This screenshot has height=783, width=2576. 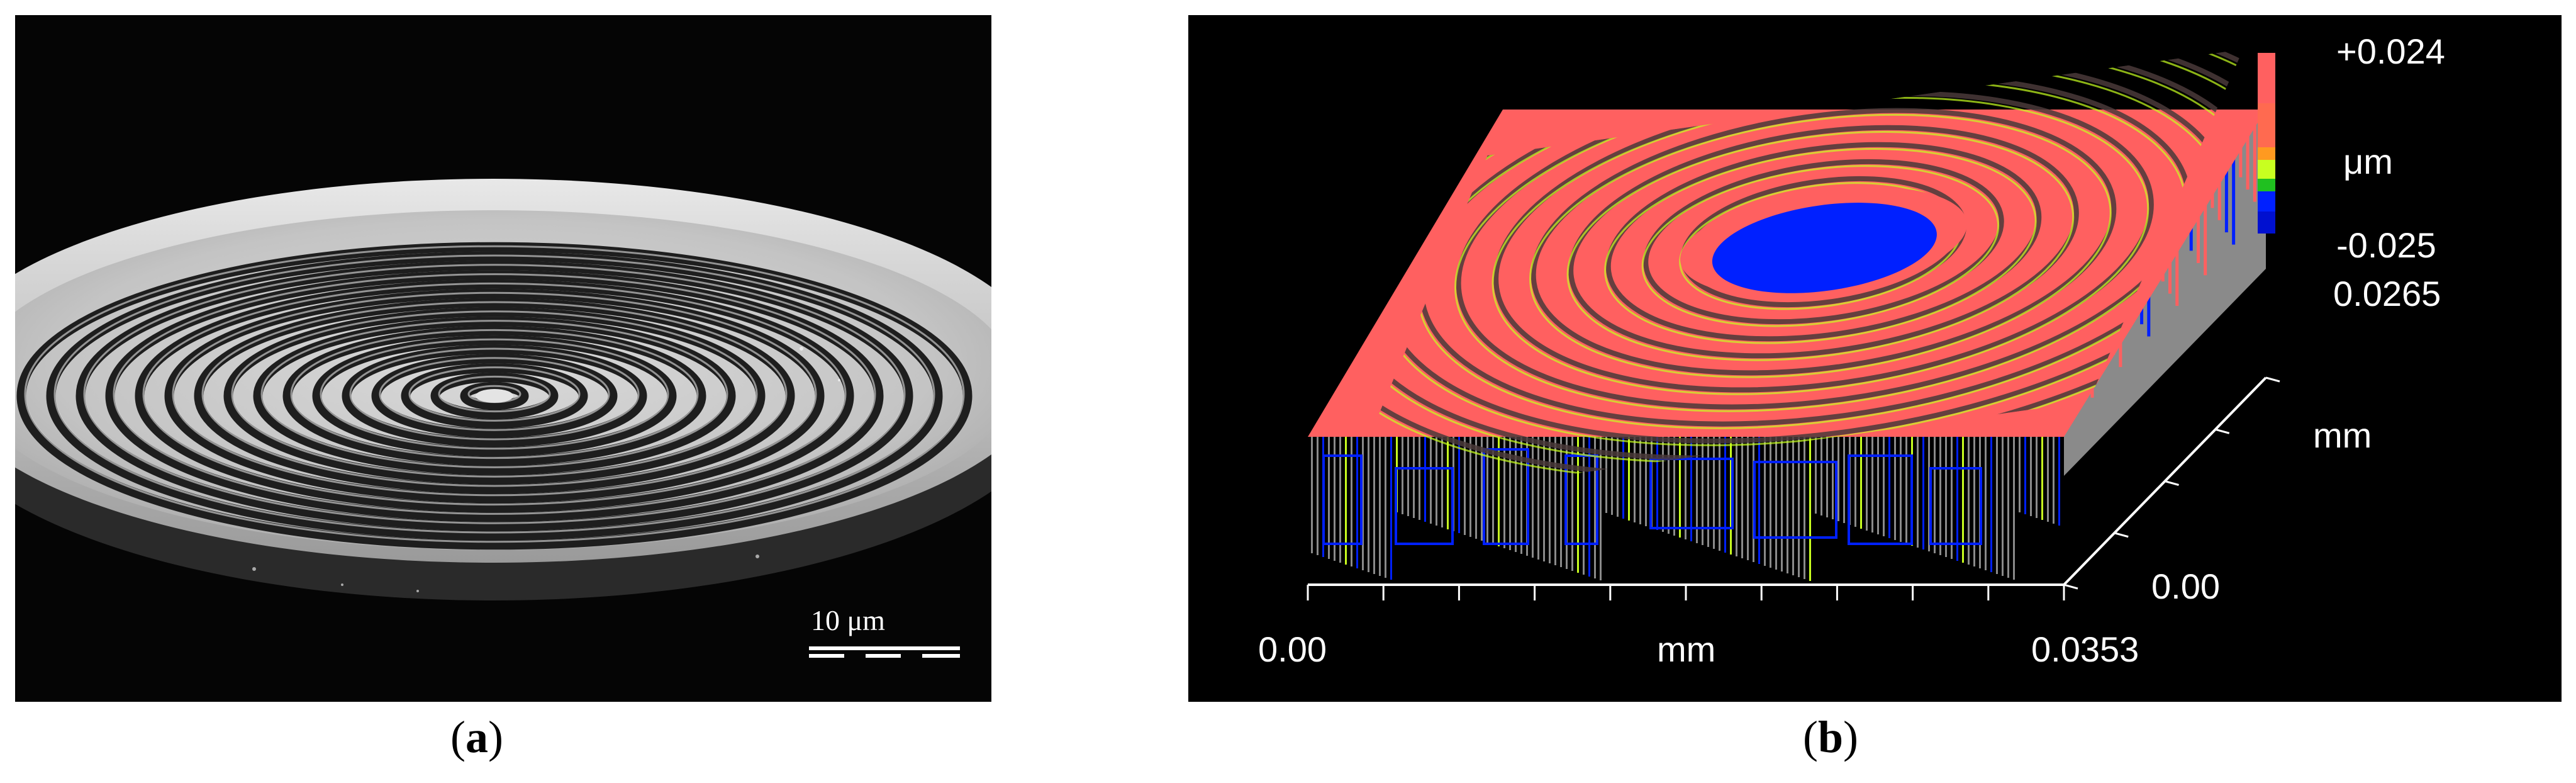 I want to click on scalebar, so click(x=884, y=652).